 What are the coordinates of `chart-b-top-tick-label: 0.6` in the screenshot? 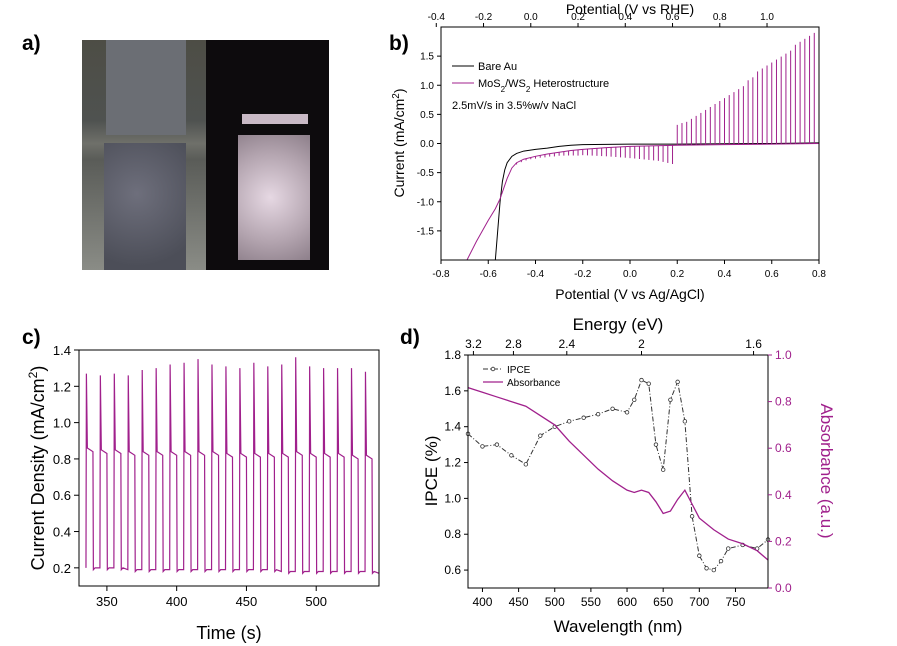 It's located at (673, 17).